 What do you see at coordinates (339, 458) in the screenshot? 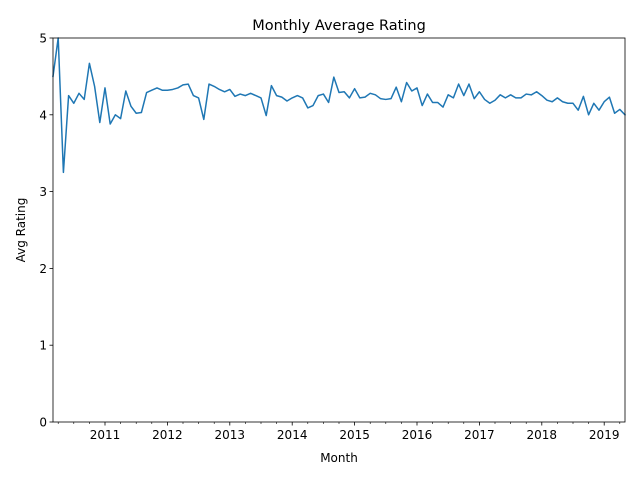
I see `x-axis-title: Month` at bounding box center [339, 458].